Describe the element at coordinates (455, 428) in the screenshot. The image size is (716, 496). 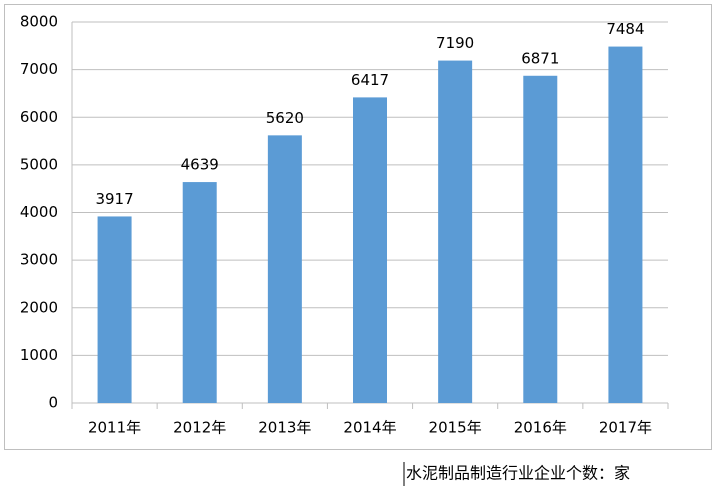
I see `x-tick-label: 2015年` at that location.